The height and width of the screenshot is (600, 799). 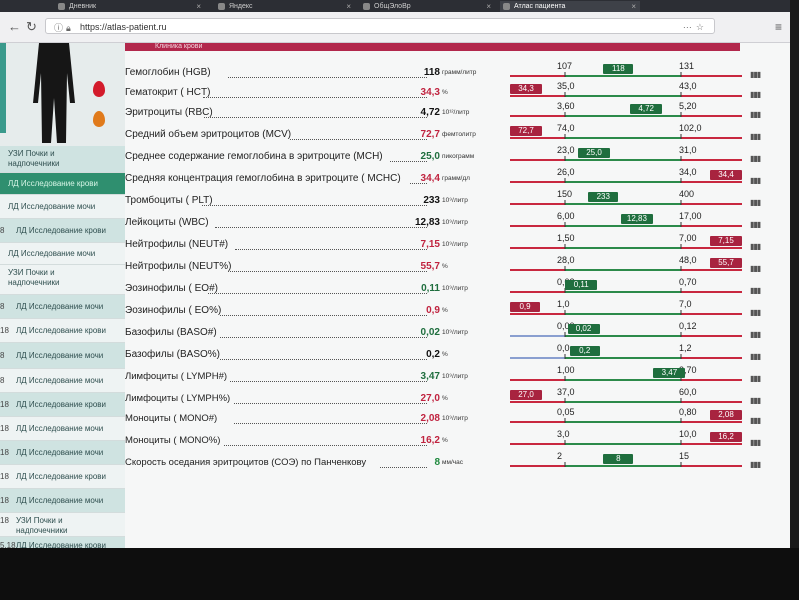 What do you see at coordinates (59, 28) in the screenshot?
I see `info-icon: ⓘ` at bounding box center [59, 28].